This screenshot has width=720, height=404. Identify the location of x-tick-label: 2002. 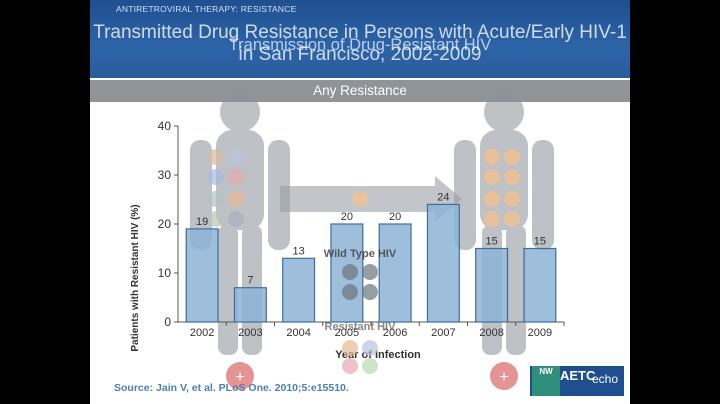
(202, 333).